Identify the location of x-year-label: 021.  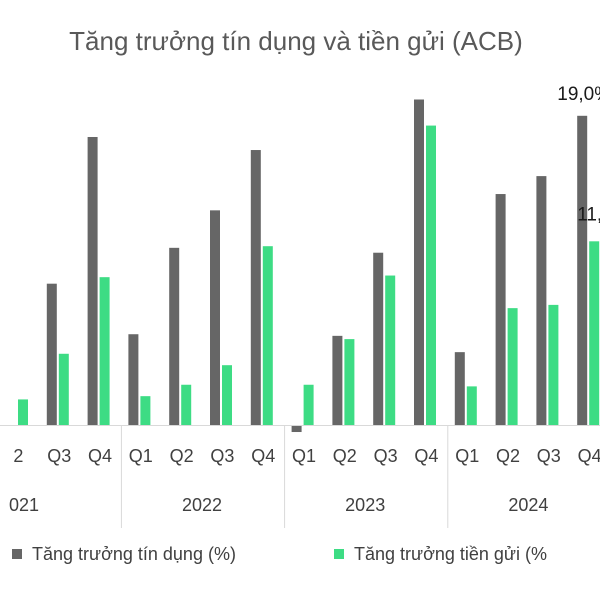
(24, 505).